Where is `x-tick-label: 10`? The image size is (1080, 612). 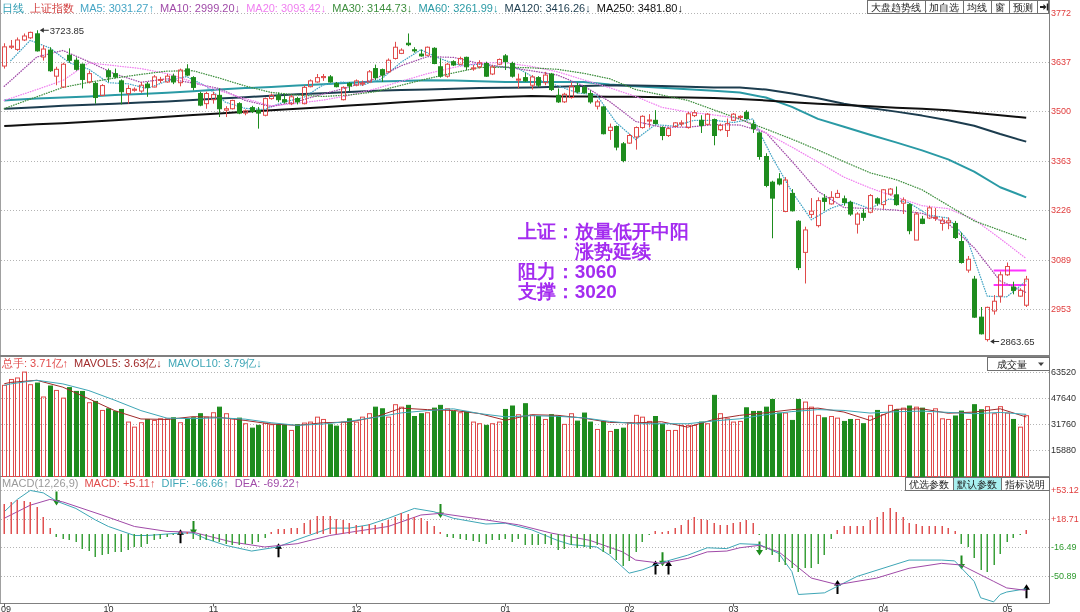 x-tick-label: 10 is located at coordinates (108, 607).